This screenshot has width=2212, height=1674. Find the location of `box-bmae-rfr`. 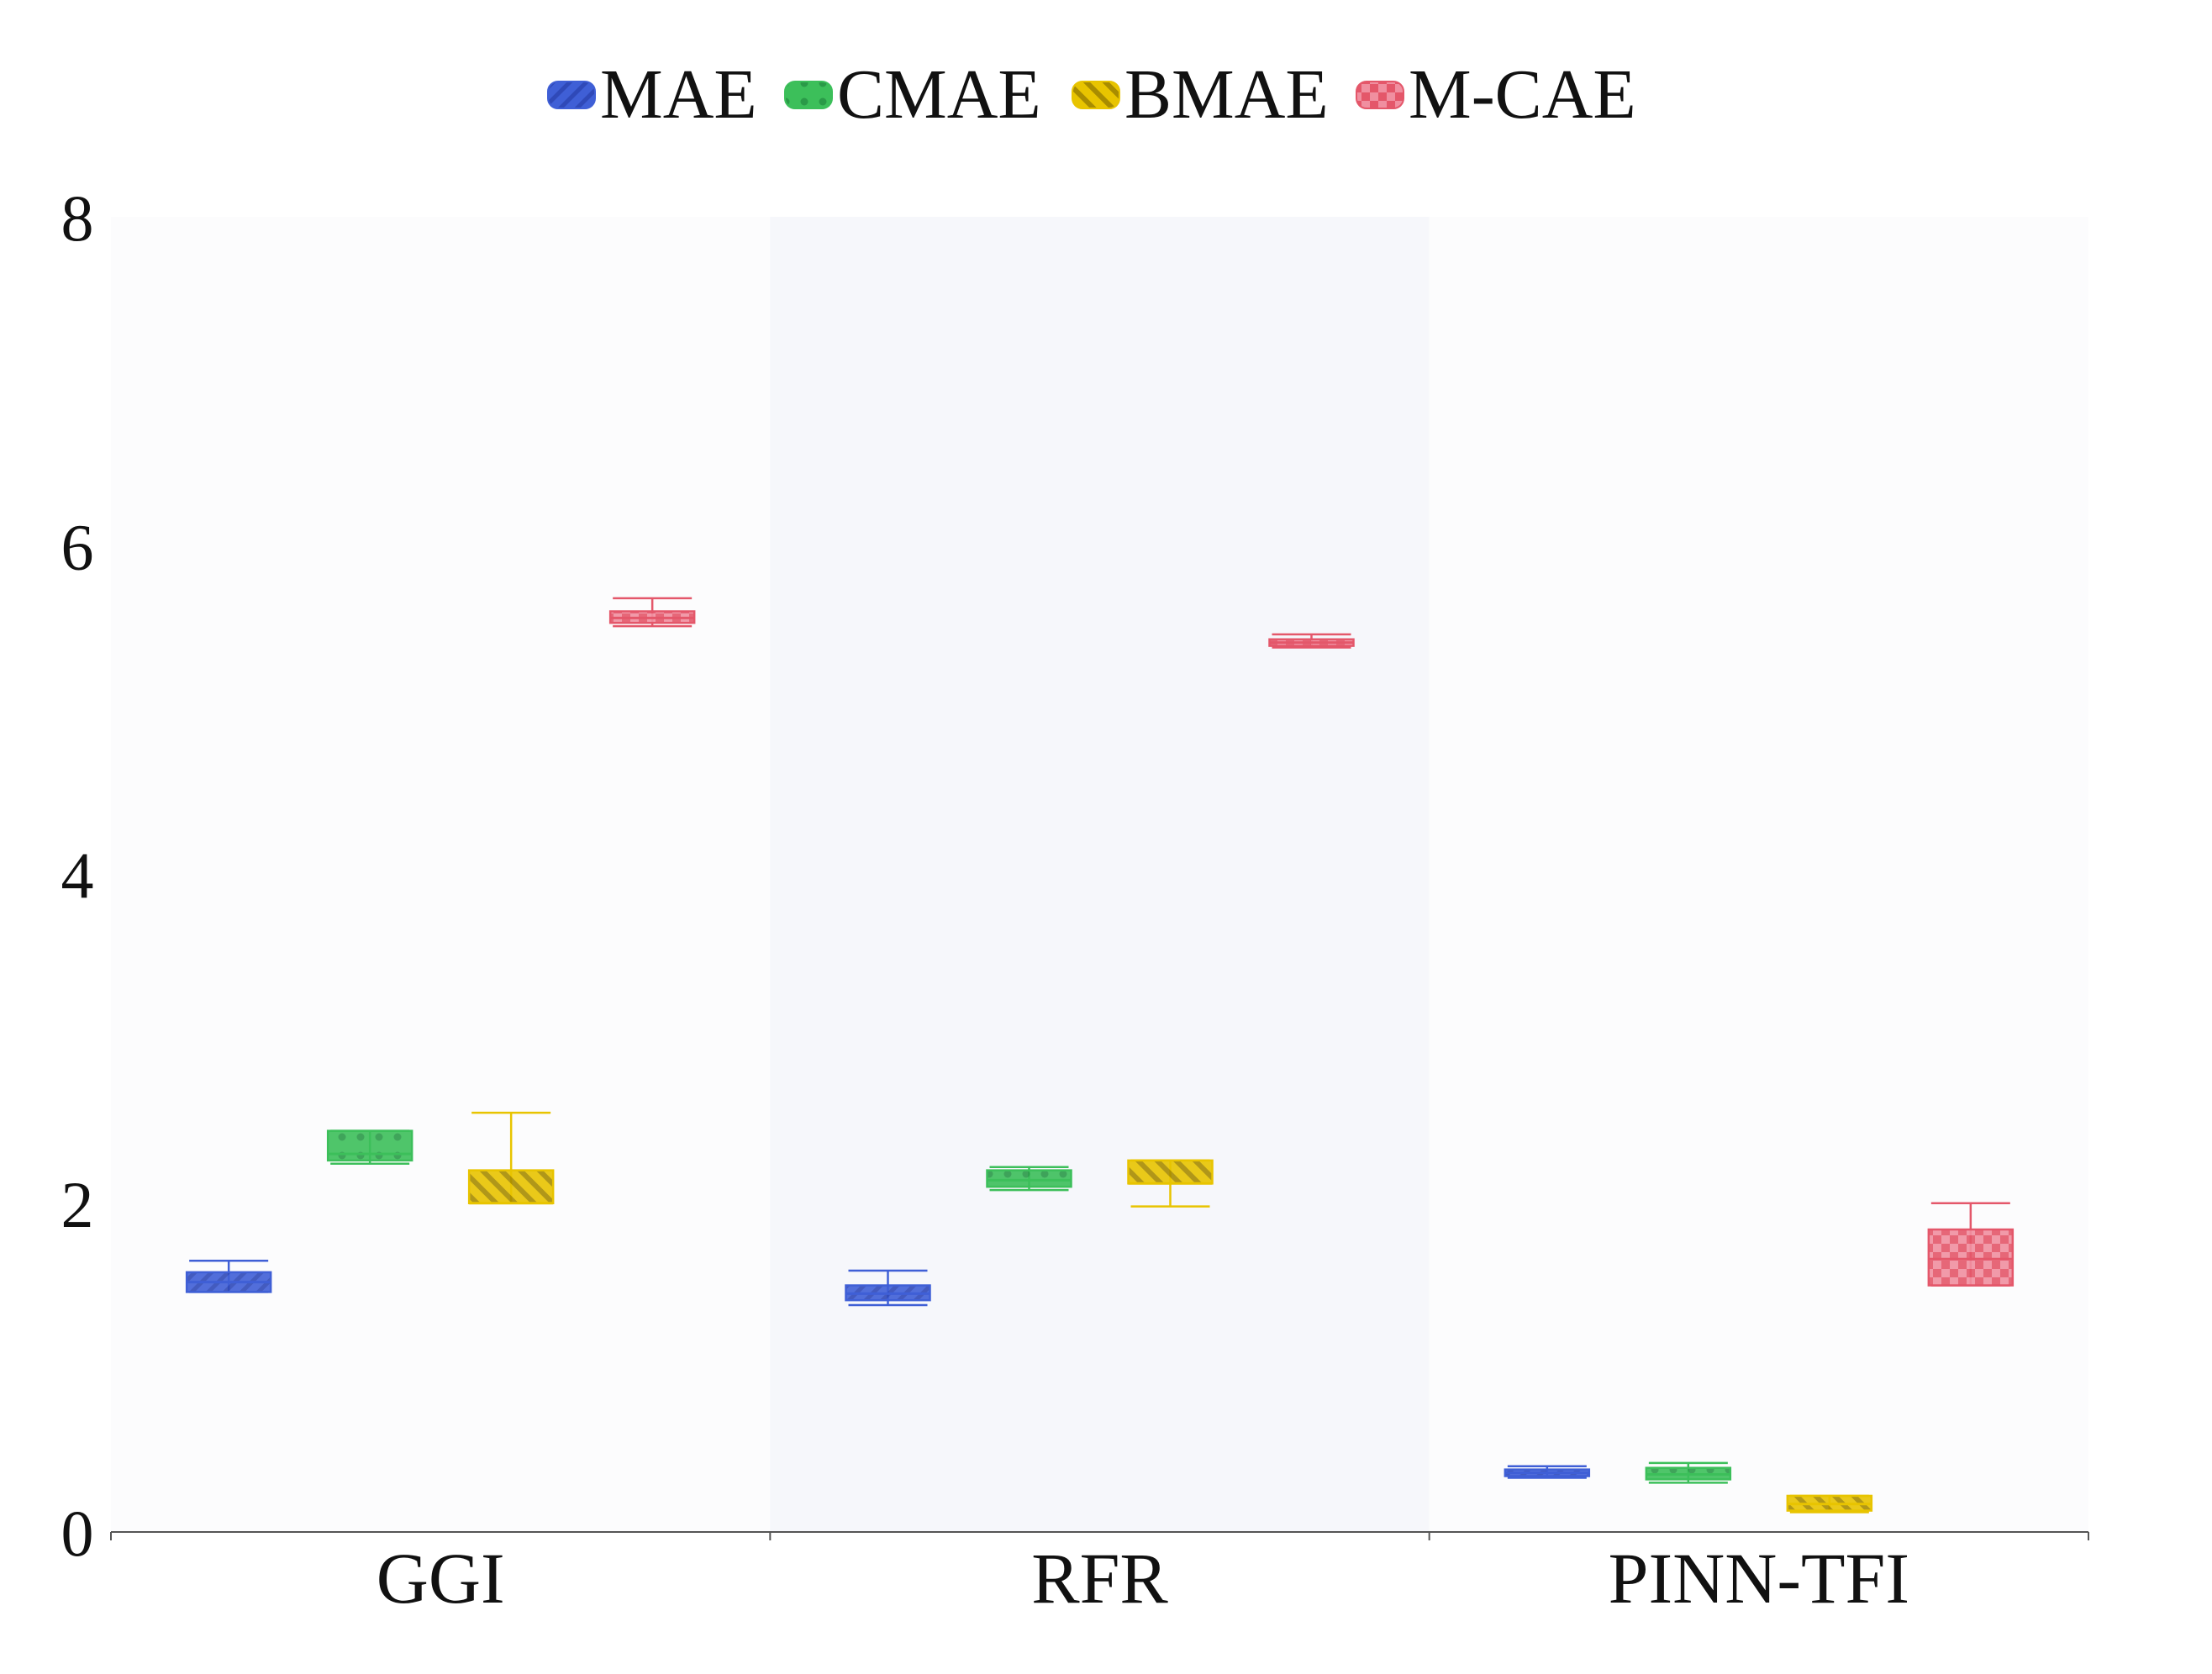

box-bmae-rfr is located at coordinates (1170, 1183).